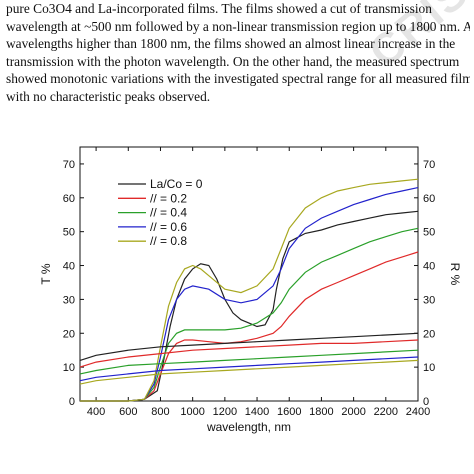  I want to click on y-tick-label-right: 0, so click(426, 402).